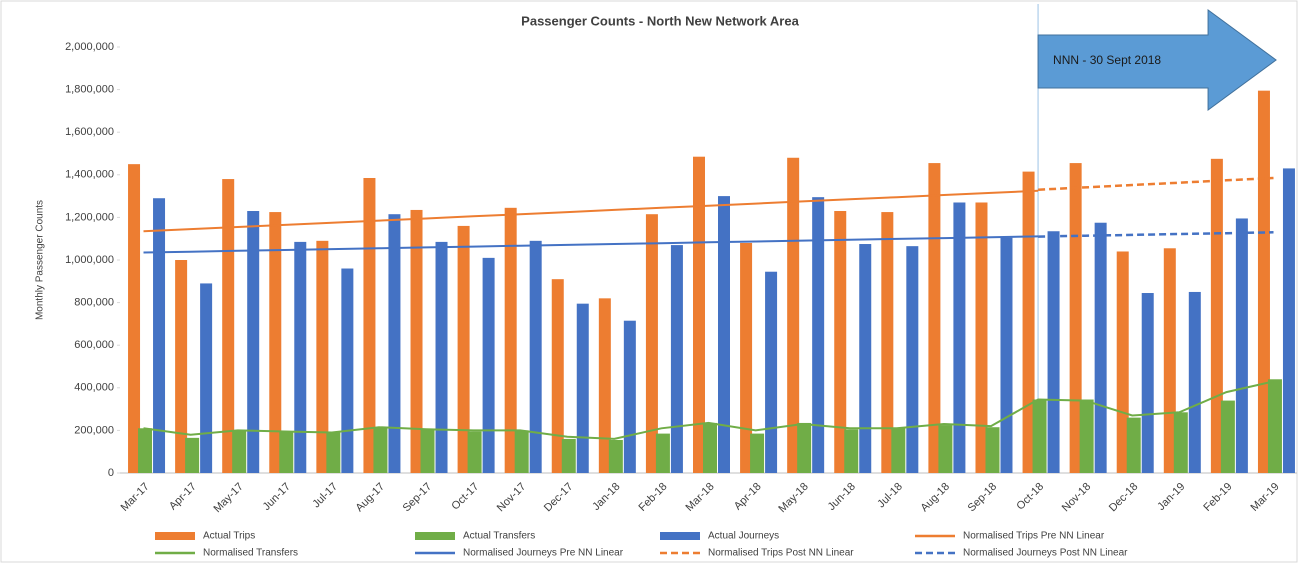  I want to click on annotation-arrow, so click(1157, 60).